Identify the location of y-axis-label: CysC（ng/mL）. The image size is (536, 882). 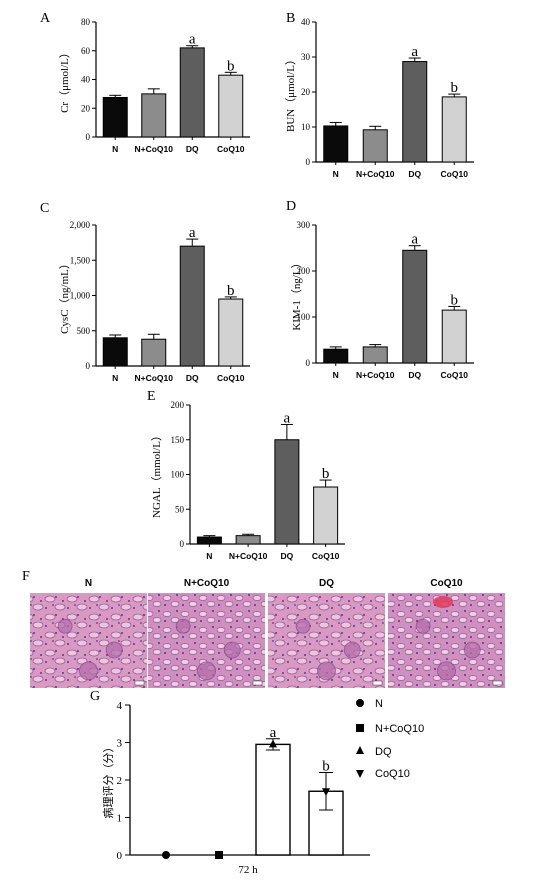
(64, 296).